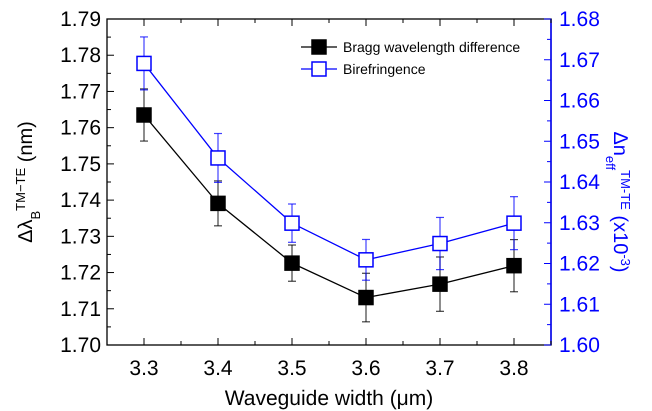 This screenshot has height=411, width=652. Describe the element at coordinates (218, 368) in the screenshot. I see `x-tick-label: 3.4` at that location.